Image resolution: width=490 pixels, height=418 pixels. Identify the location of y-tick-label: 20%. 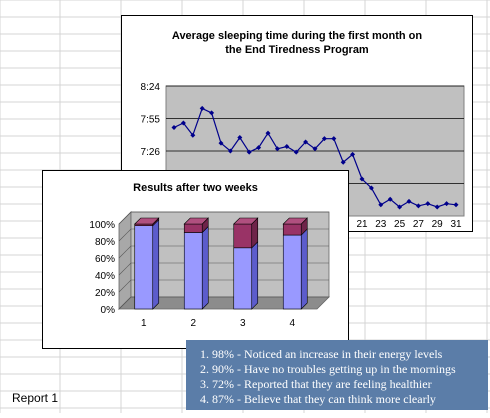
(105, 293).